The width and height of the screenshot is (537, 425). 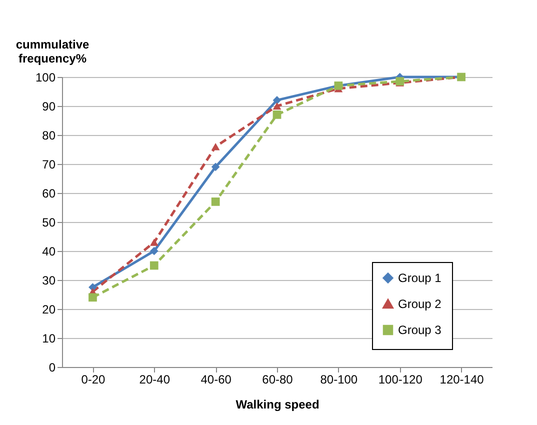 I want to click on x-axis-title: Walking speed, so click(x=278, y=405).